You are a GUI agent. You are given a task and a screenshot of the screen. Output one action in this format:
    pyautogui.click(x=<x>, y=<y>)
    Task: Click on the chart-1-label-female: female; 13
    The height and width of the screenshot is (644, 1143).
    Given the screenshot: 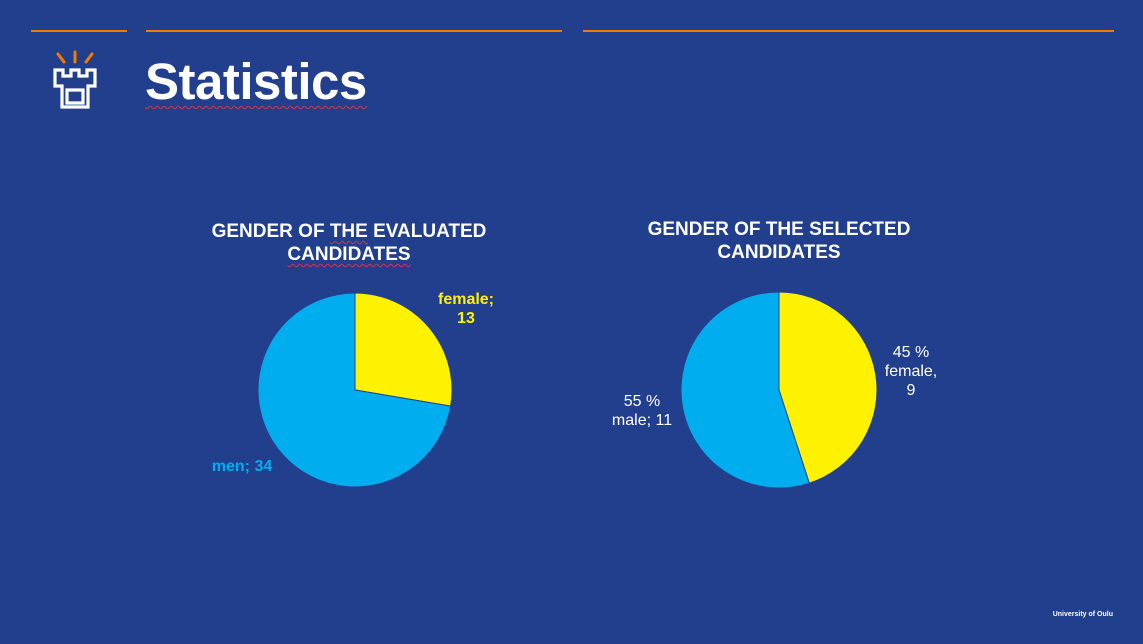 What is the action you would take?
    pyautogui.click(x=466, y=309)
    